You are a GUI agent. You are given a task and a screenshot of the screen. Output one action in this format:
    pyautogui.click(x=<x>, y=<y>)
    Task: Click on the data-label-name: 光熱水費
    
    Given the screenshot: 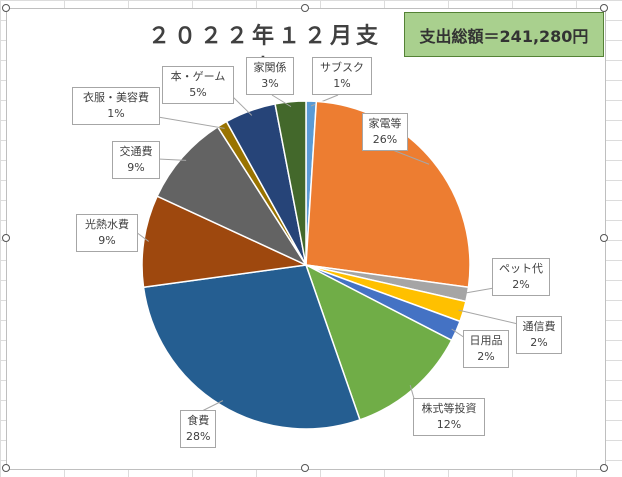 What is the action you would take?
    pyautogui.click(x=107, y=224)
    